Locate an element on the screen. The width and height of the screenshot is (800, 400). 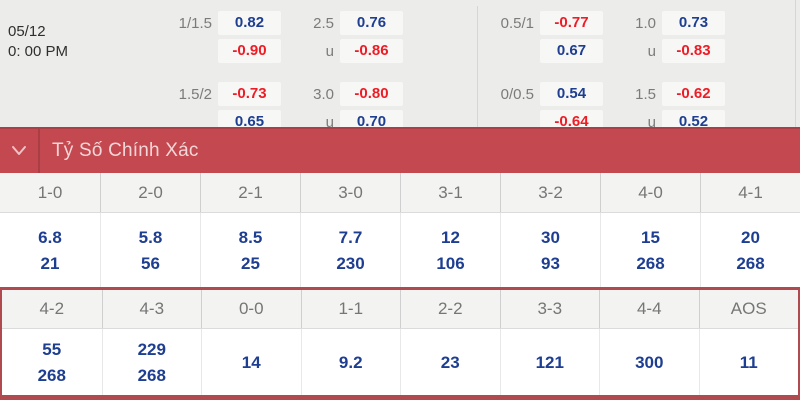
odds-line: 1.0 0.73 is located at coordinates (655, 23).